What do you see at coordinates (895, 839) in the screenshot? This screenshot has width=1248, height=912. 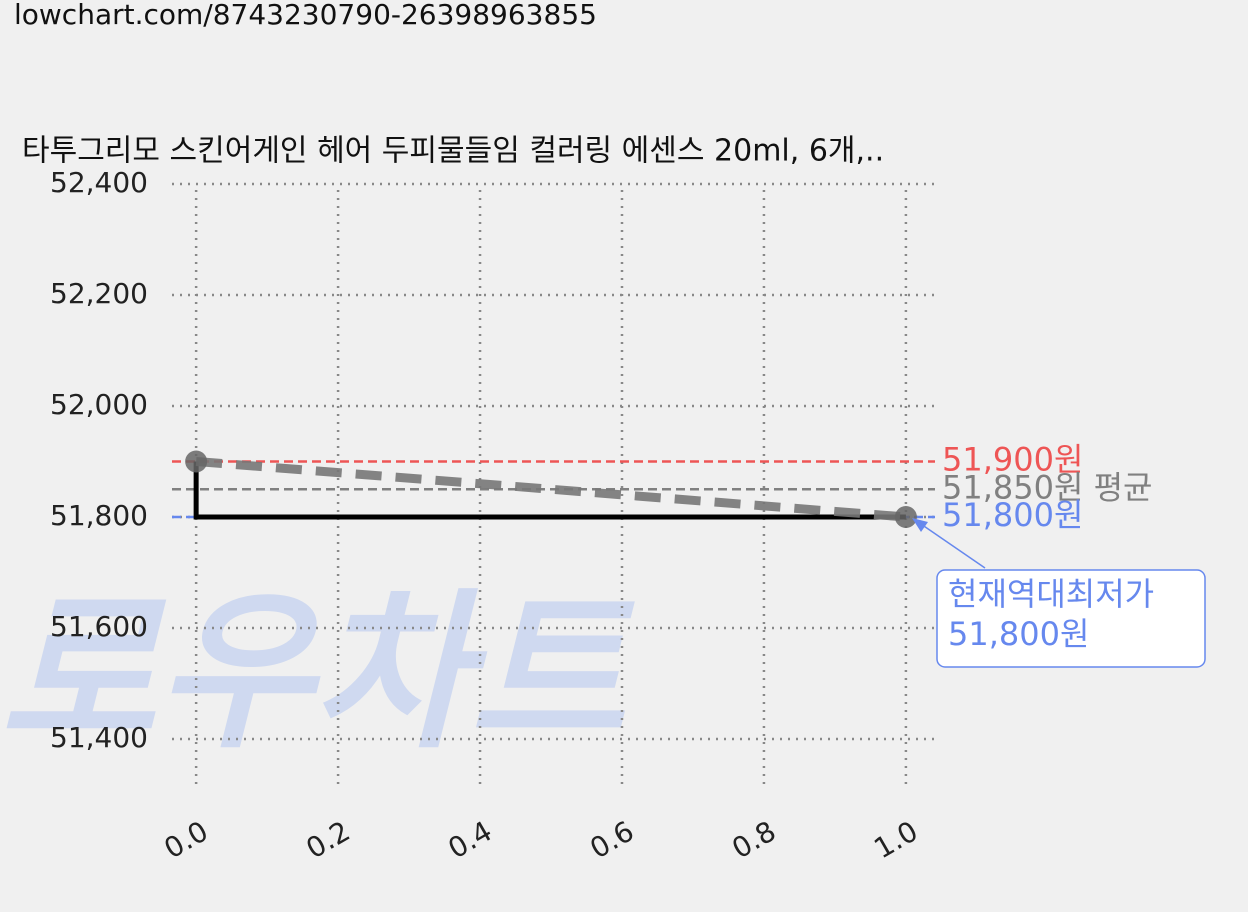 I see `x-tick-label: 1.0` at bounding box center [895, 839].